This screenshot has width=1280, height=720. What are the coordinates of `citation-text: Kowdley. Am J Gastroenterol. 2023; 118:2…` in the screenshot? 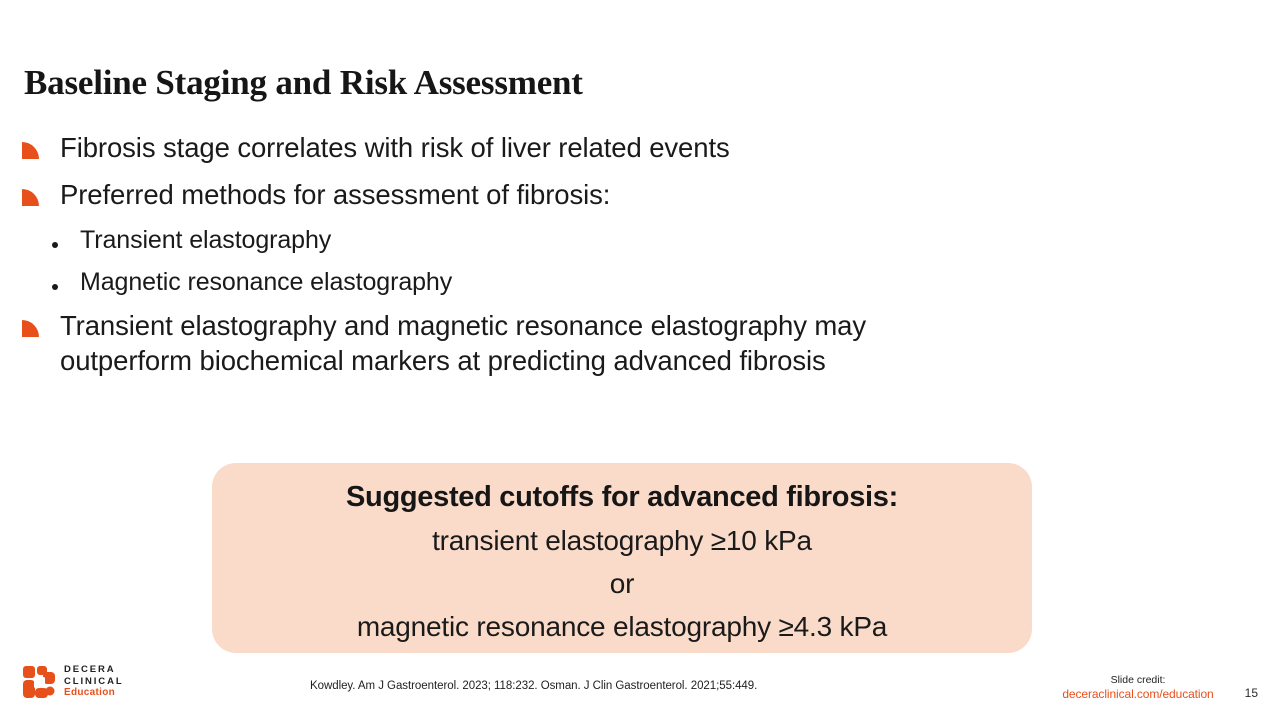 It's located at (534, 686).